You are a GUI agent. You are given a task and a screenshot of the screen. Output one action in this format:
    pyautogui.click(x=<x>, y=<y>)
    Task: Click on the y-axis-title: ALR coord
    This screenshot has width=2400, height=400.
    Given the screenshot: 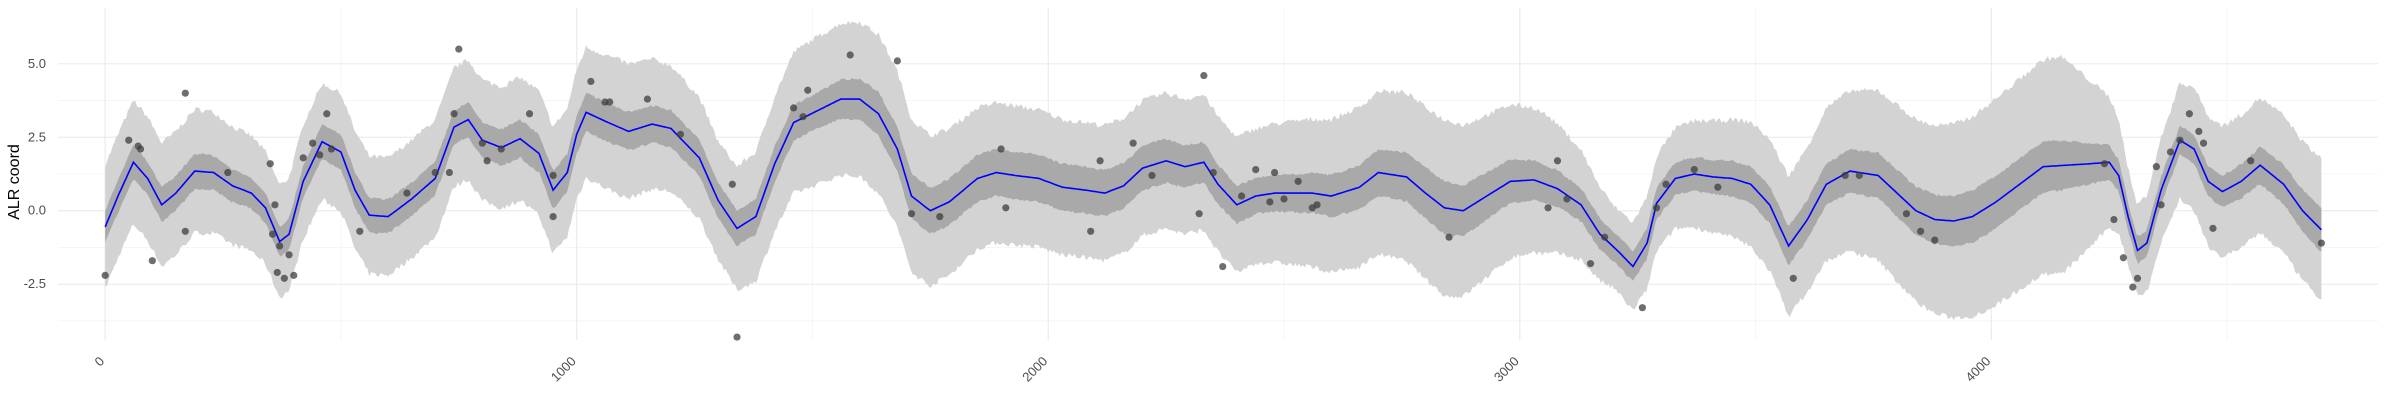 What is the action you would take?
    pyautogui.click(x=14, y=182)
    